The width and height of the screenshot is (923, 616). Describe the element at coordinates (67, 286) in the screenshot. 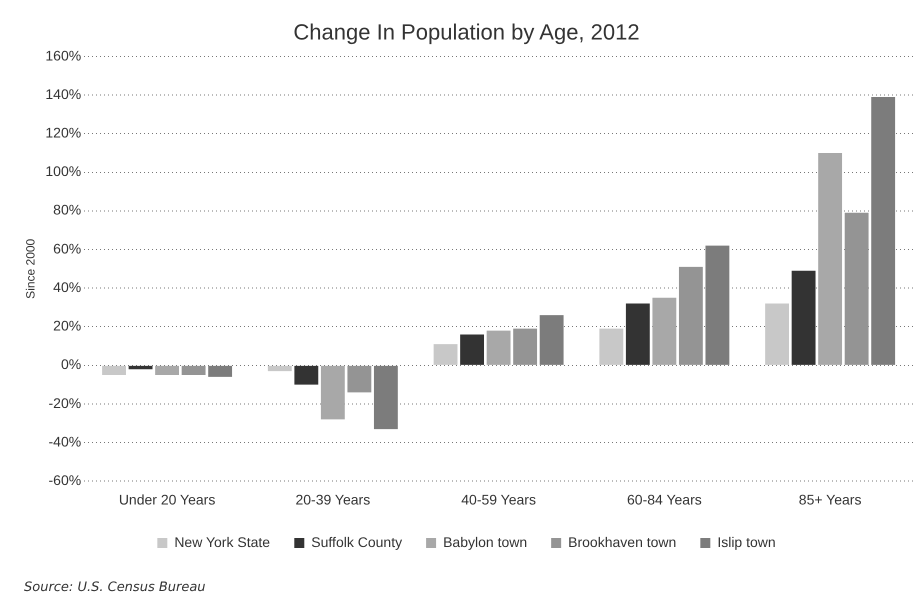

I see `y-tick-label: 40%` at that location.